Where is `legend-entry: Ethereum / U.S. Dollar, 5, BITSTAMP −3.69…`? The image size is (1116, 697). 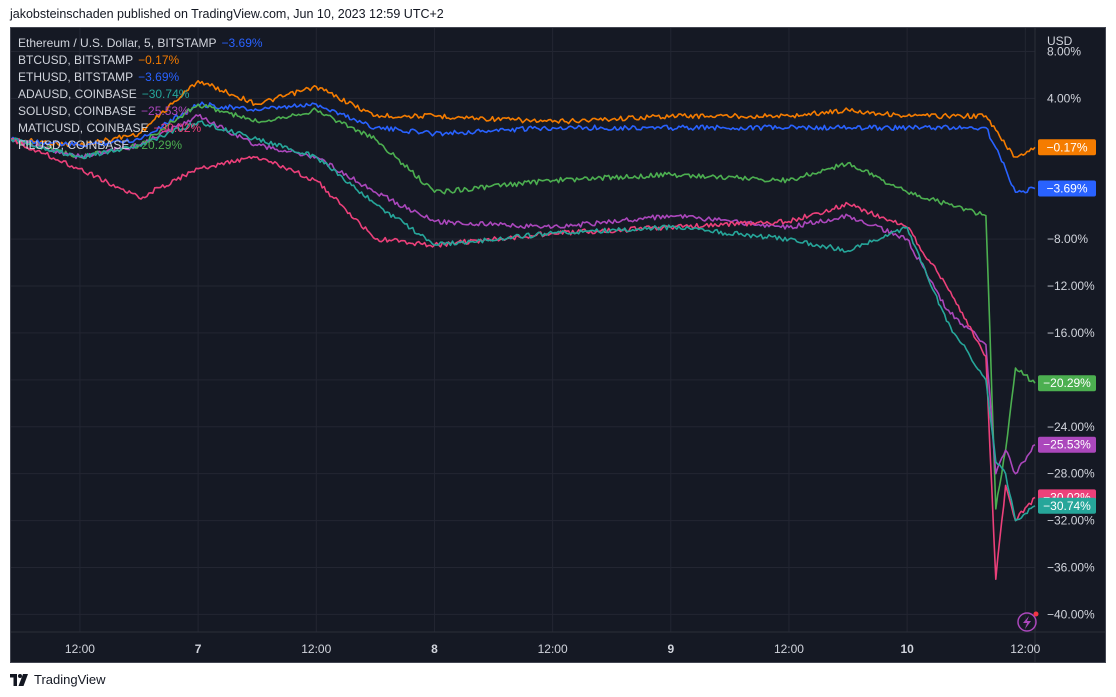
legend-entry: Ethereum / U.S. Dollar, 5, BITSTAMP −3.69… is located at coordinates (140, 43).